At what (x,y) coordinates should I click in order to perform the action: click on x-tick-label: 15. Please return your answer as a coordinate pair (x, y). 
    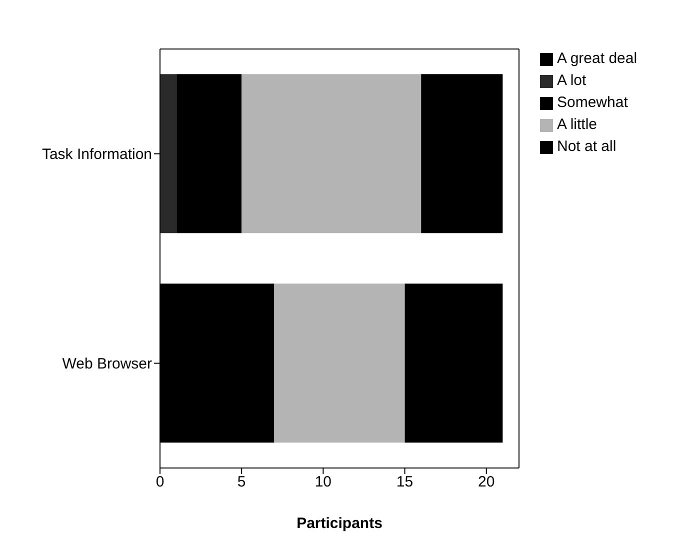
    Looking at the image, I should click on (405, 482).